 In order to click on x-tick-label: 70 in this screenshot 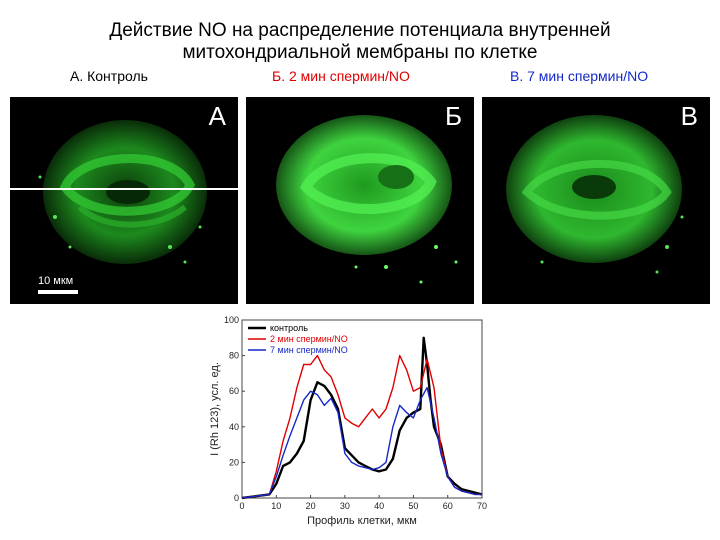, I will do `click(482, 506)`.